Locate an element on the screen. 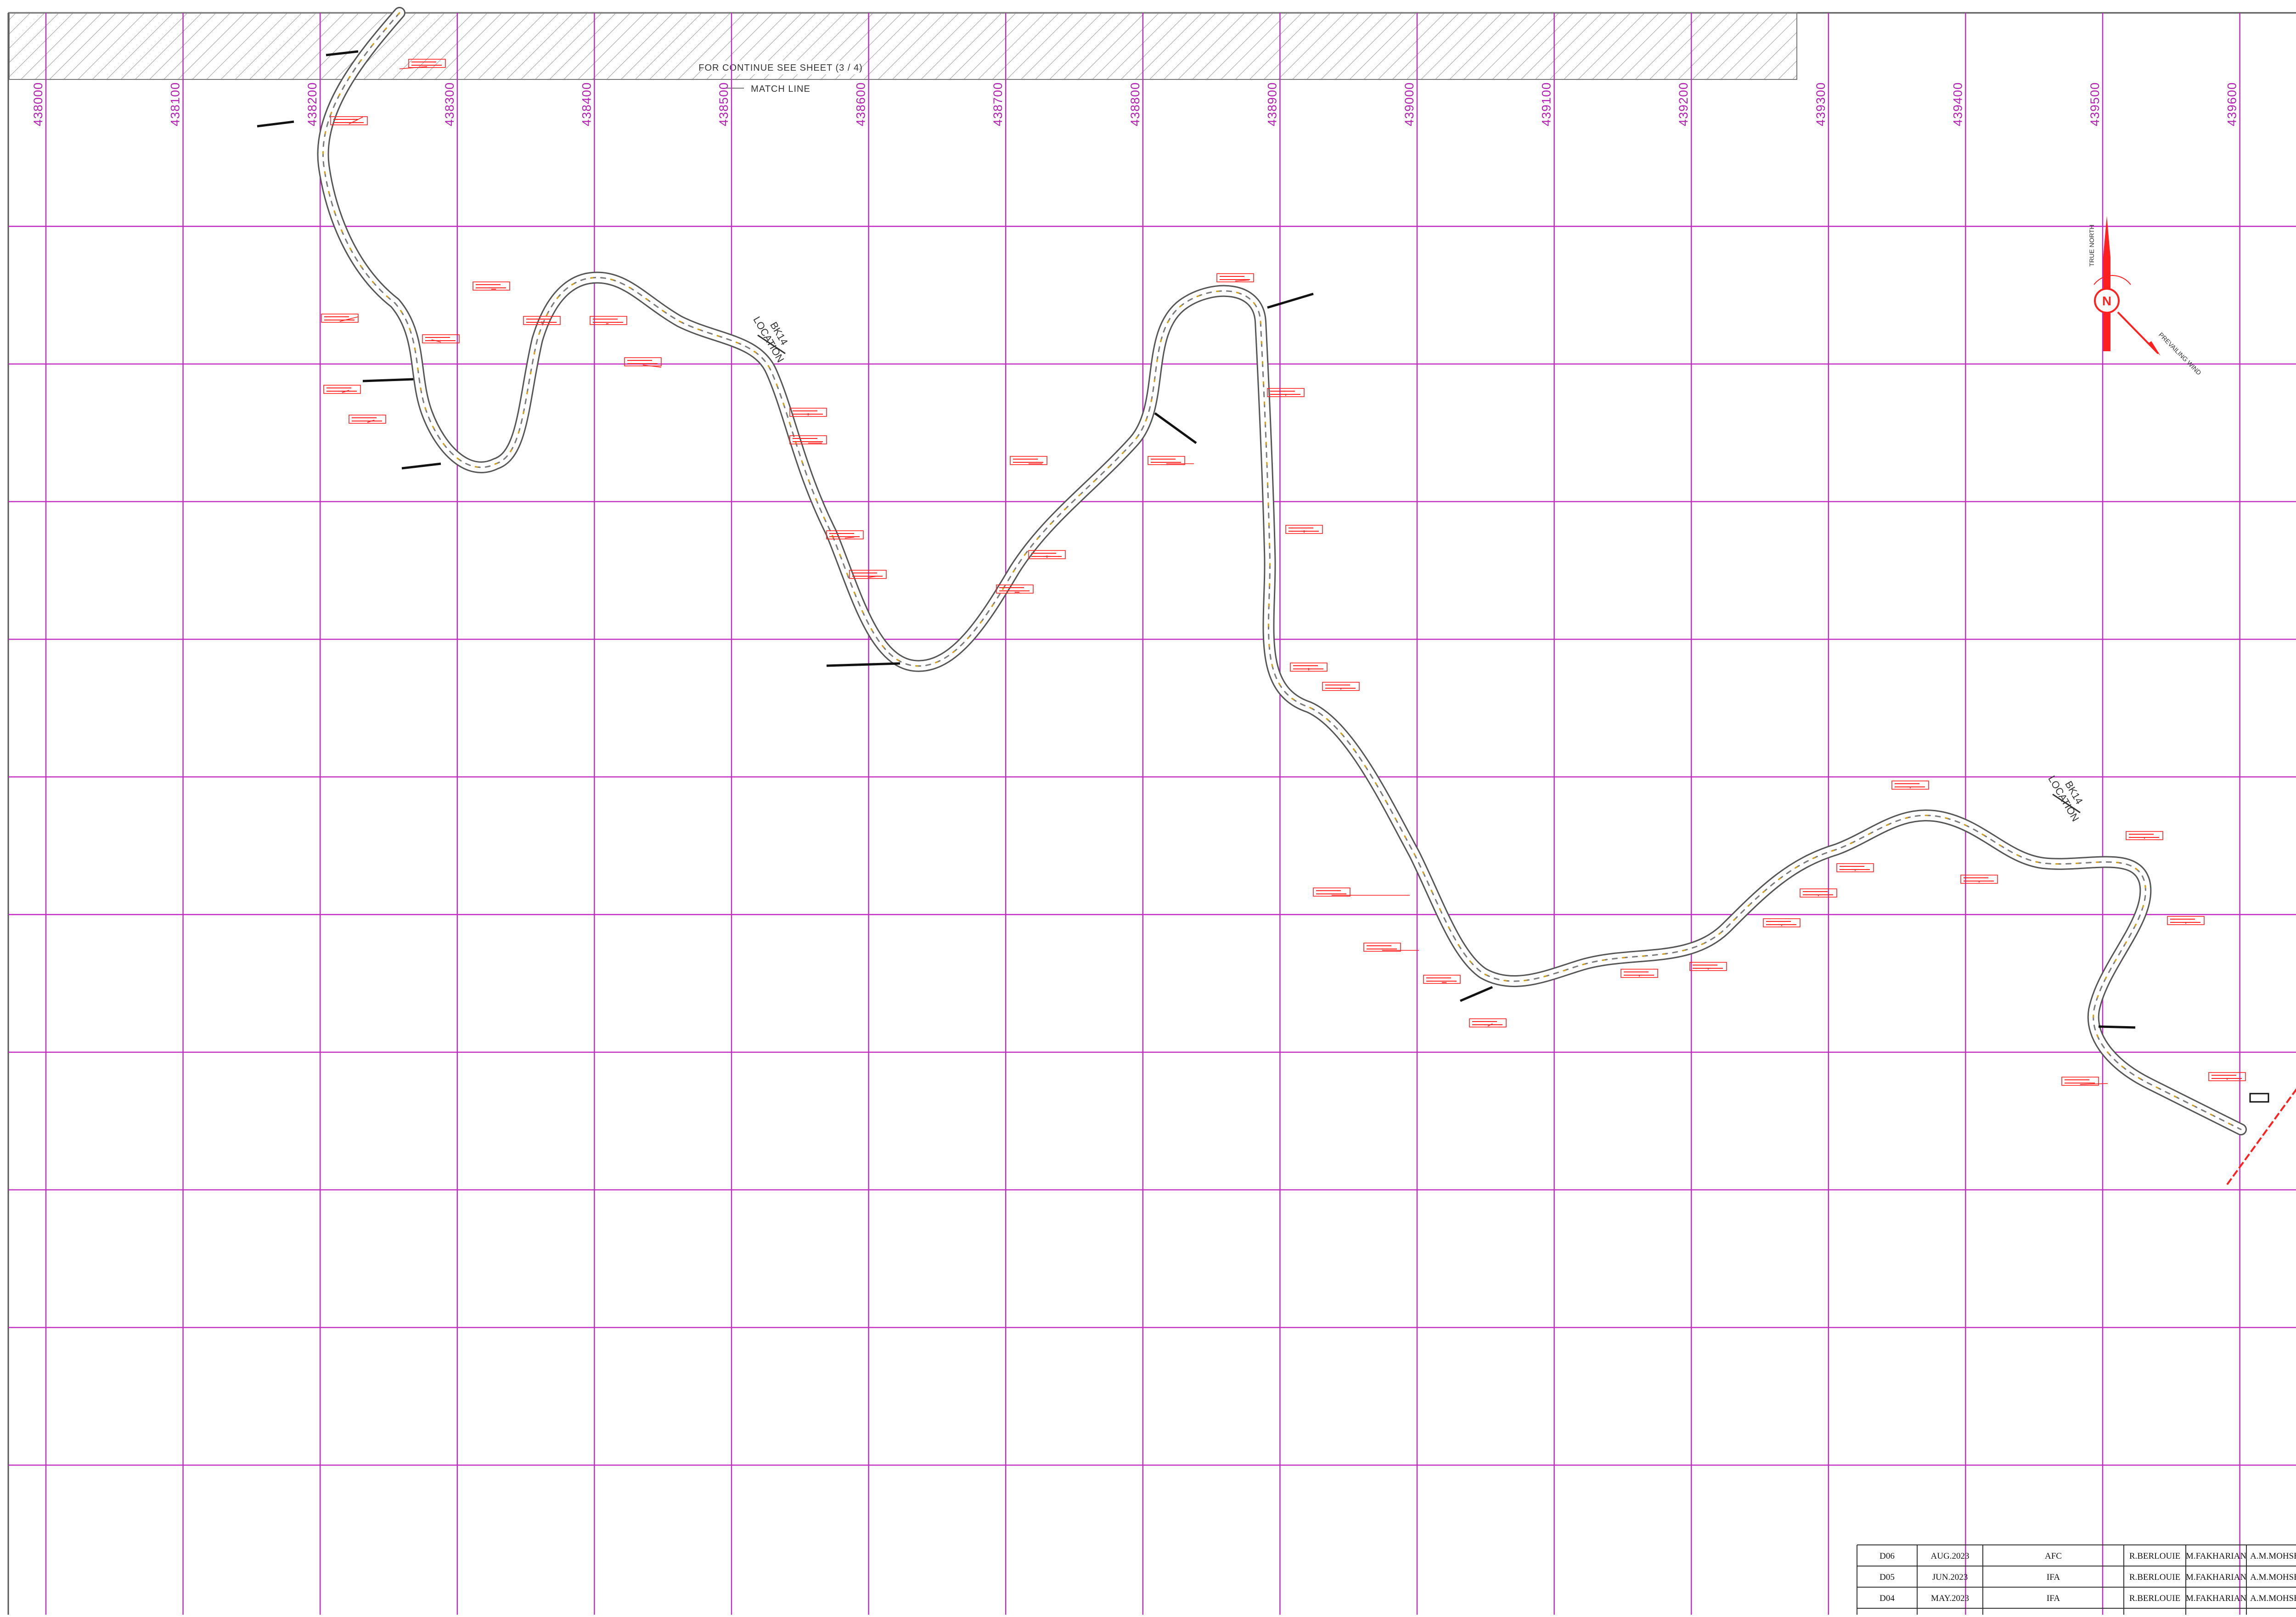 This screenshot has height=1617, width=2296. revision-rev: D04 is located at coordinates (1888, 1599).